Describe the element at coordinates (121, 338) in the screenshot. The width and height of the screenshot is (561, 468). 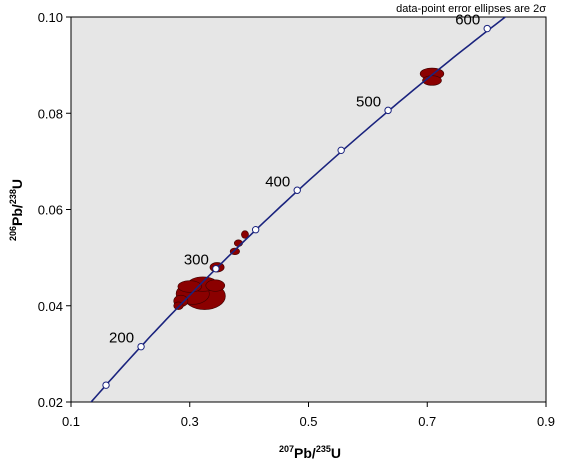
I see `age-label: 200` at that location.